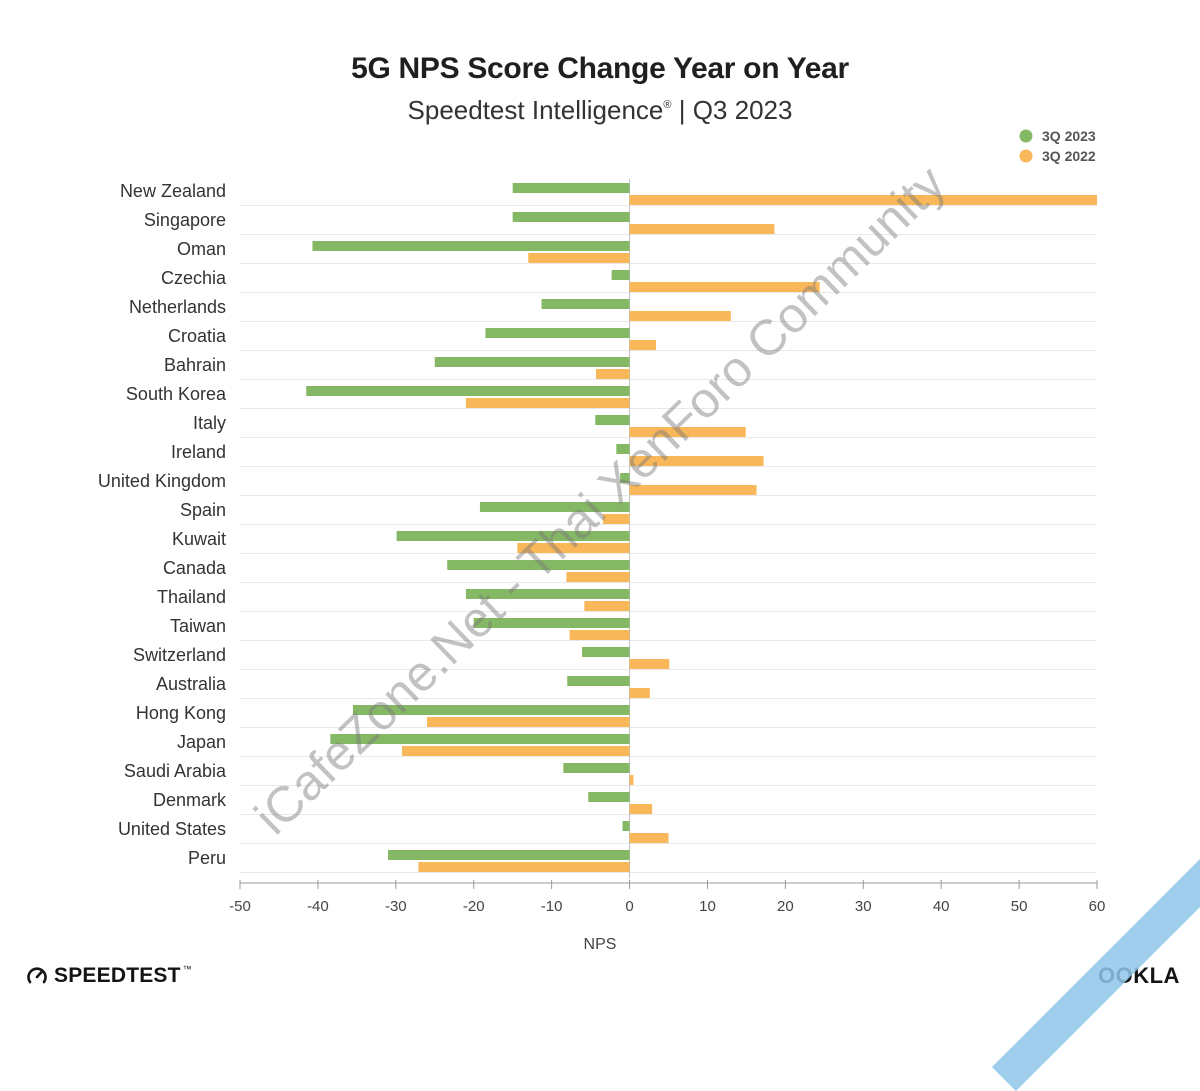  What do you see at coordinates (707, 906) in the screenshot?
I see `x-tick-label: 10` at bounding box center [707, 906].